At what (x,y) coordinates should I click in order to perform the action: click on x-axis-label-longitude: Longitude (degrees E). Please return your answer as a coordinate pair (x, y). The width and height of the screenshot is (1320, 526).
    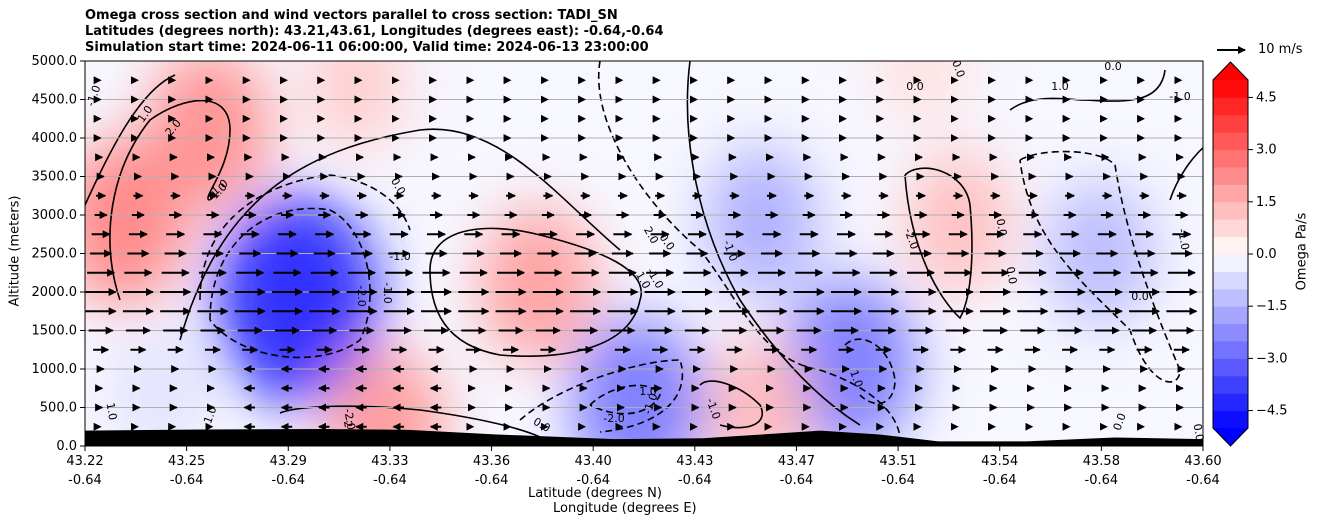
    Looking at the image, I should click on (625, 508).